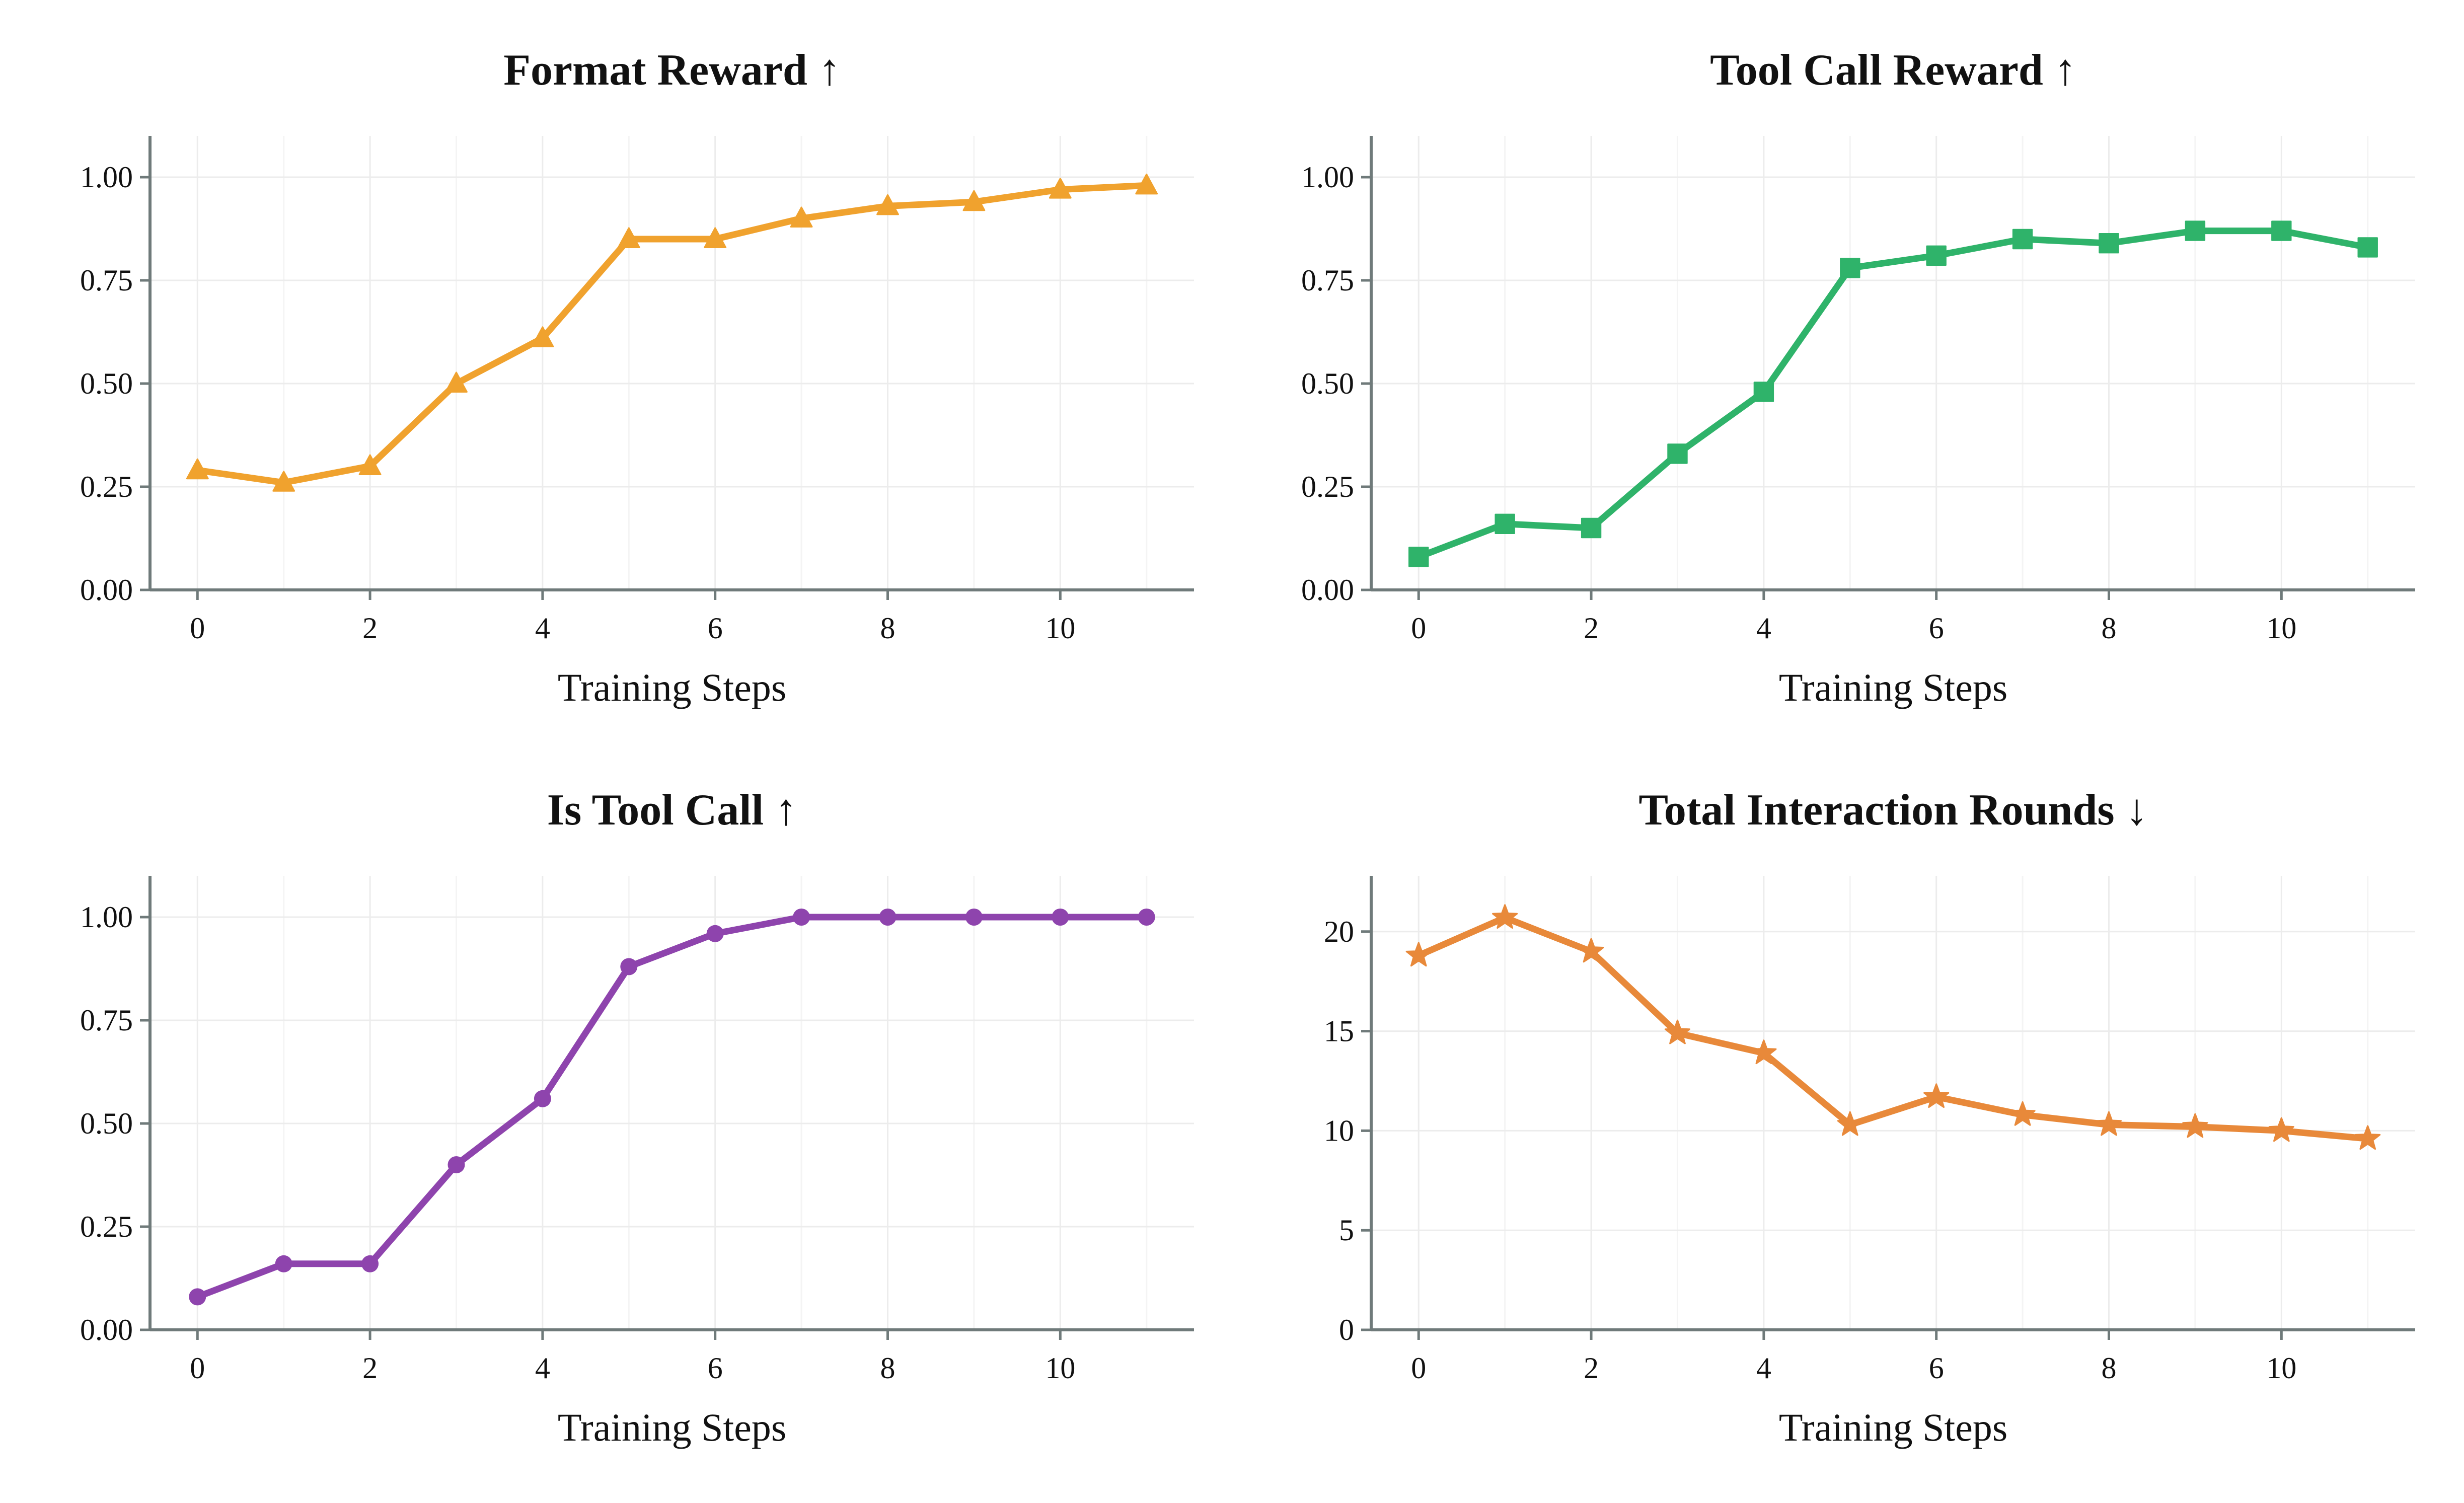 This screenshot has height=1503, width=2464. What do you see at coordinates (1339, 1130) in the screenshot?
I see `y-tick-label: 10` at bounding box center [1339, 1130].